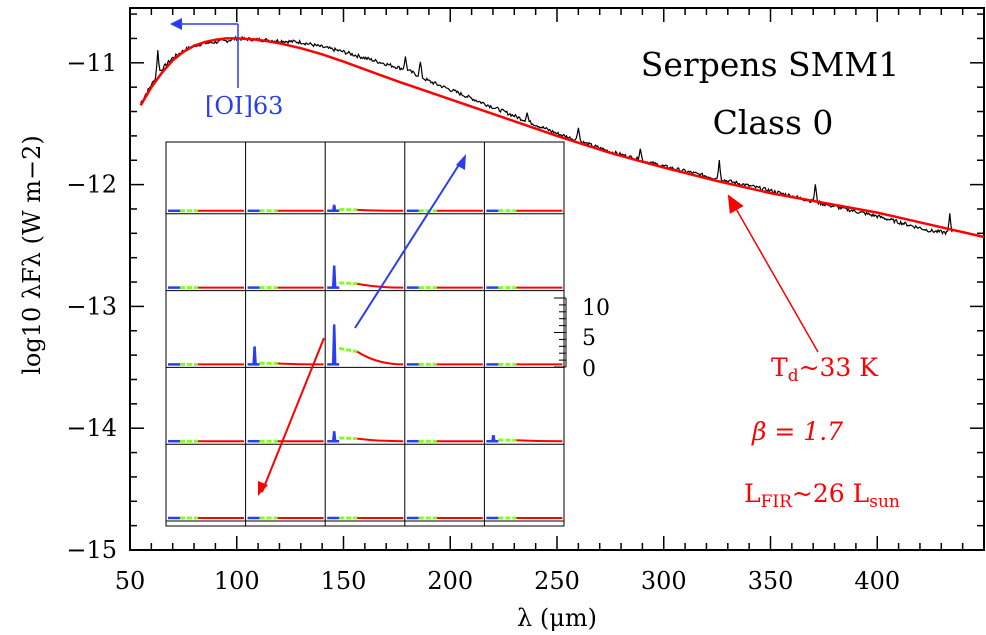  What do you see at coordinates (226, 69) in the screenshot?
I see `oi-annotation: [OI]63` at bounding box center [226, 69].